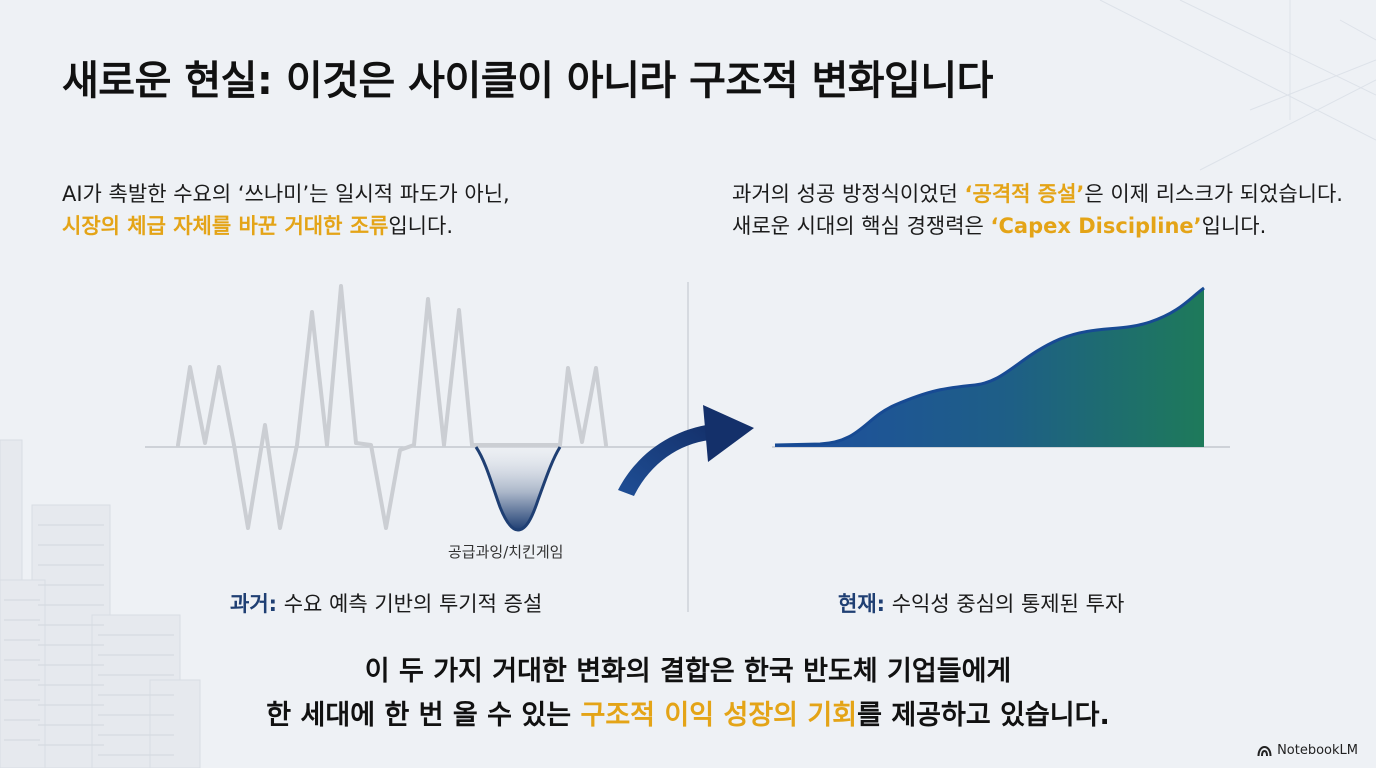 The width and height of the screenshot is (1376, 768). I want to click on notebooklm-logo-icon, so click(1264, 750).